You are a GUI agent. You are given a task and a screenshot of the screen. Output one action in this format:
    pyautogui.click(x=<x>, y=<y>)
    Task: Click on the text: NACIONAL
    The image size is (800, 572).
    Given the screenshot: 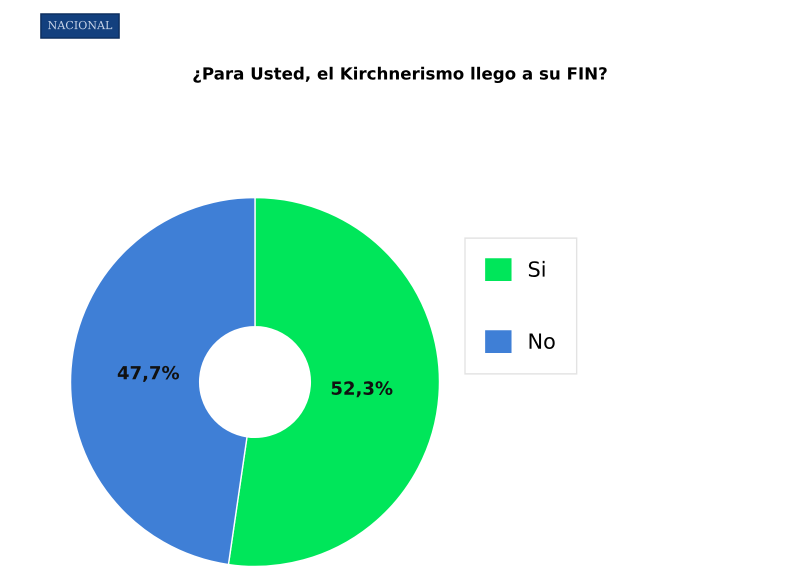 What is the action you would take?
    pyautogui.click(x=80, y=25)
    